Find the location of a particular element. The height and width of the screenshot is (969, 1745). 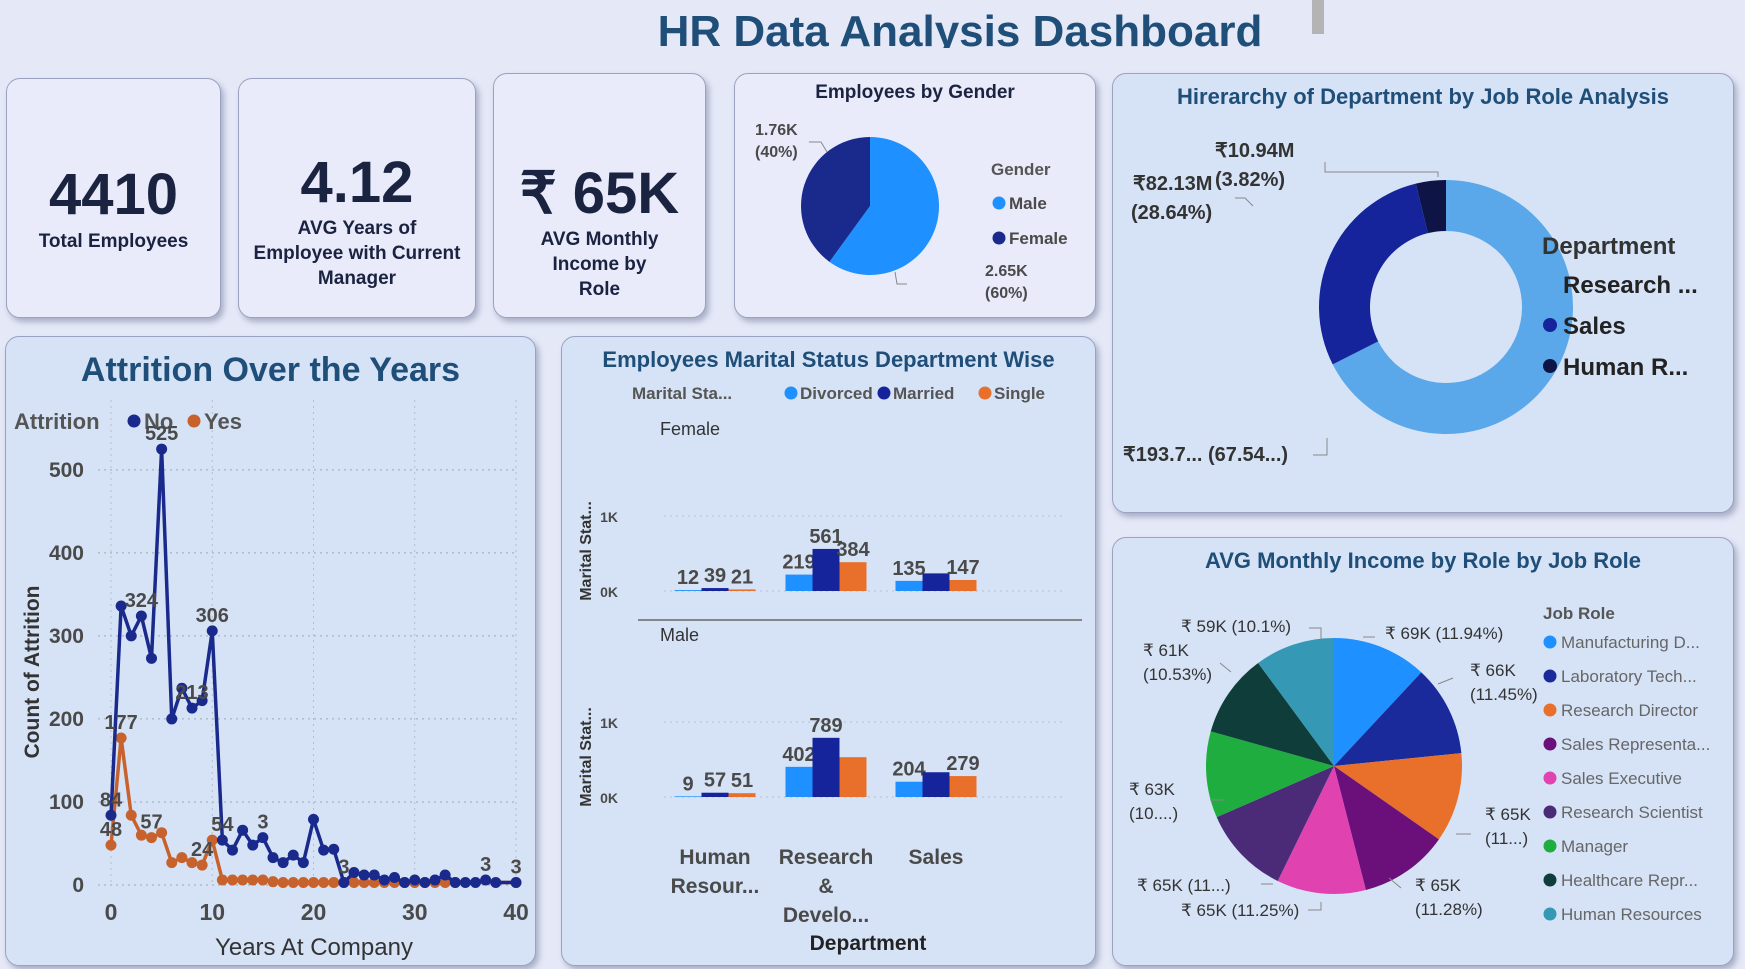

slice-research-director is located at coordinates (1398, 796).